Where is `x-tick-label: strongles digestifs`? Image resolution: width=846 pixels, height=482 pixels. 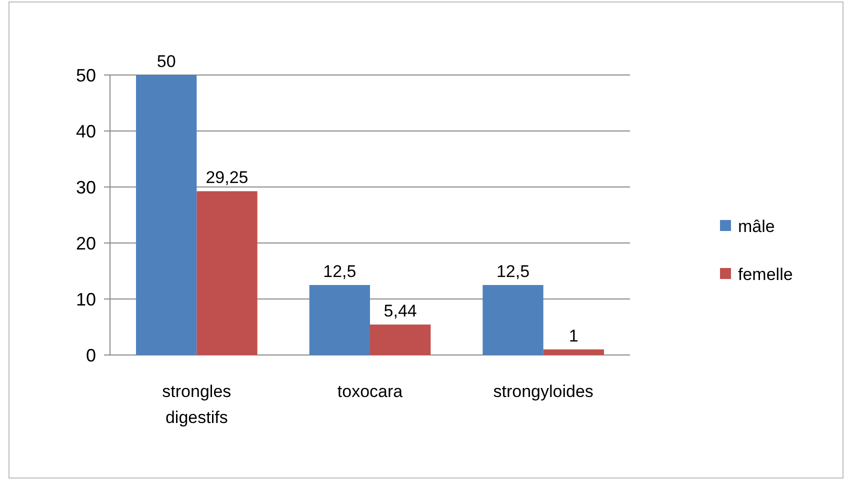 x-tick-label: strongles digestifs is located at coordinates (197, 404).